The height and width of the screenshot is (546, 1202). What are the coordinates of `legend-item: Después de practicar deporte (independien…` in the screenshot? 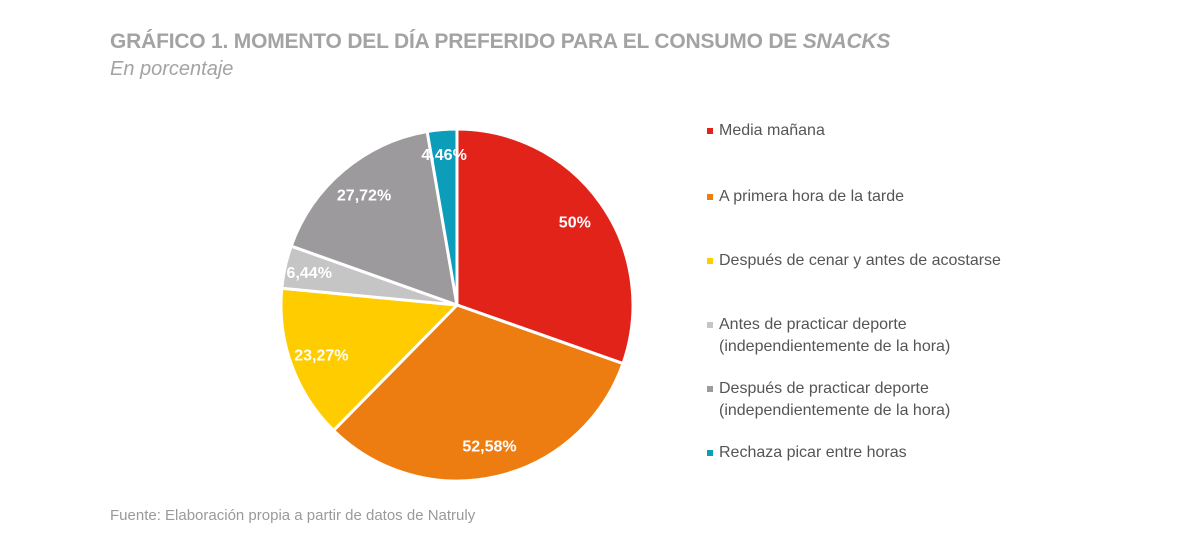 It's located at (828, 400).